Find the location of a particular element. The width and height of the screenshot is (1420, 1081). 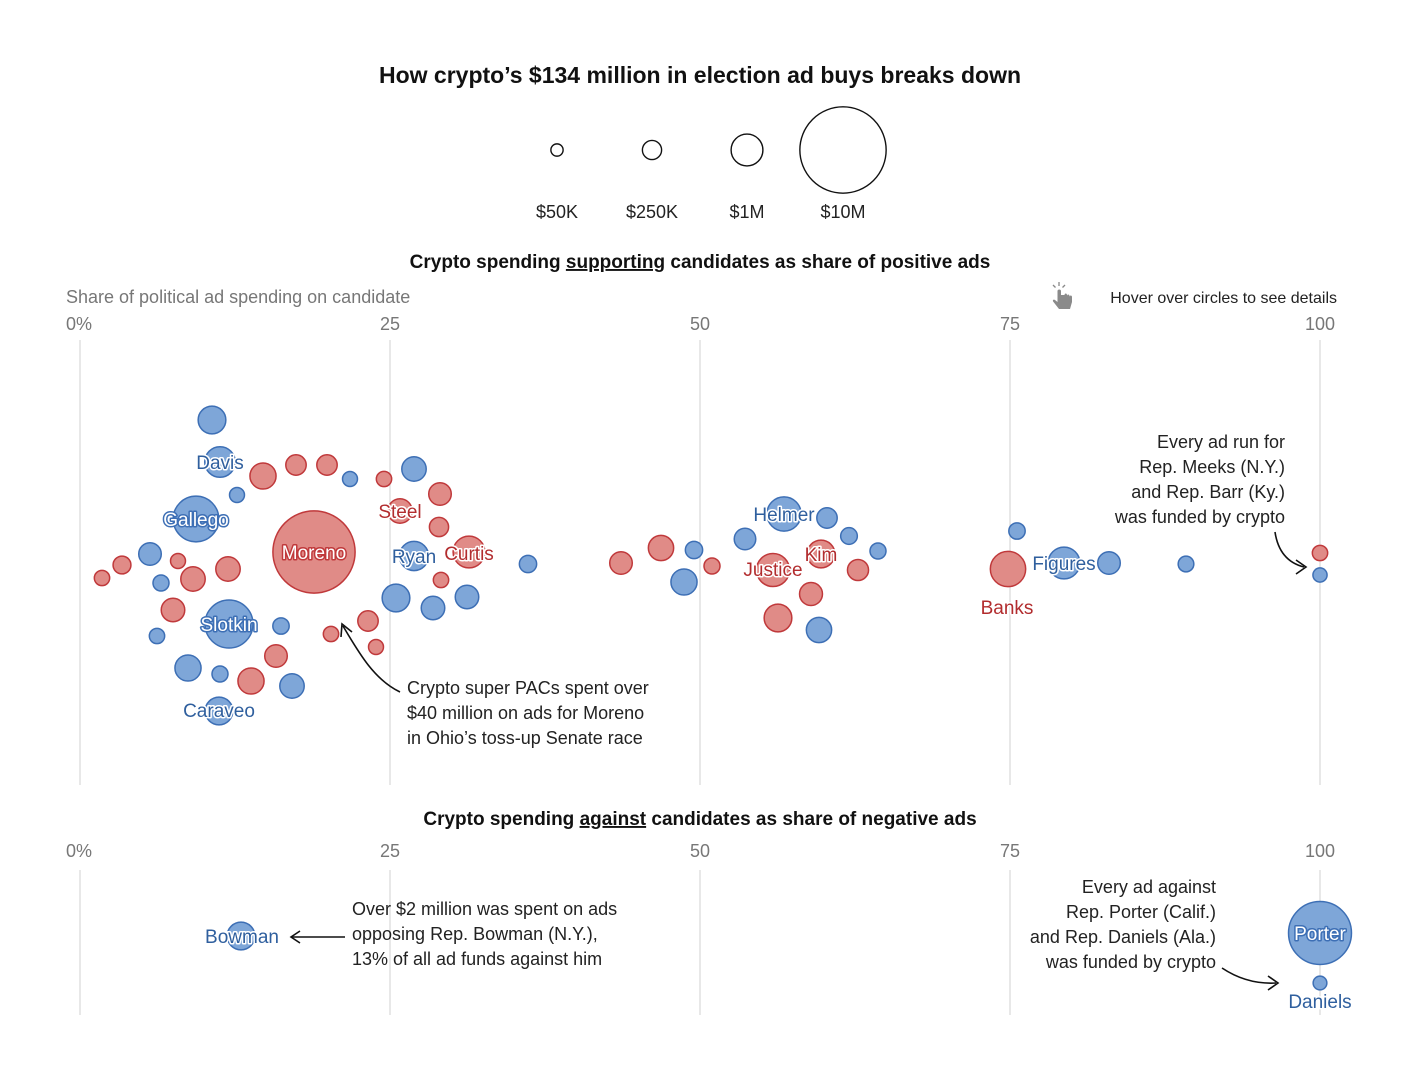

helmer-bubble is located at coordinates (784, 514).